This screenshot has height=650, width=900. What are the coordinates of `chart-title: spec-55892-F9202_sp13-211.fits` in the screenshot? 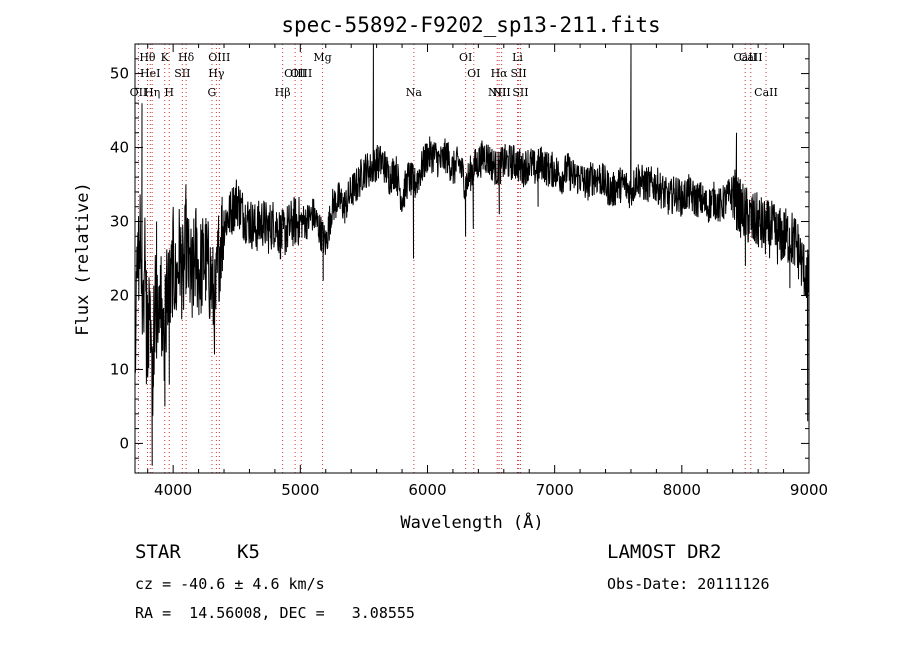 It's located at (470, 25).